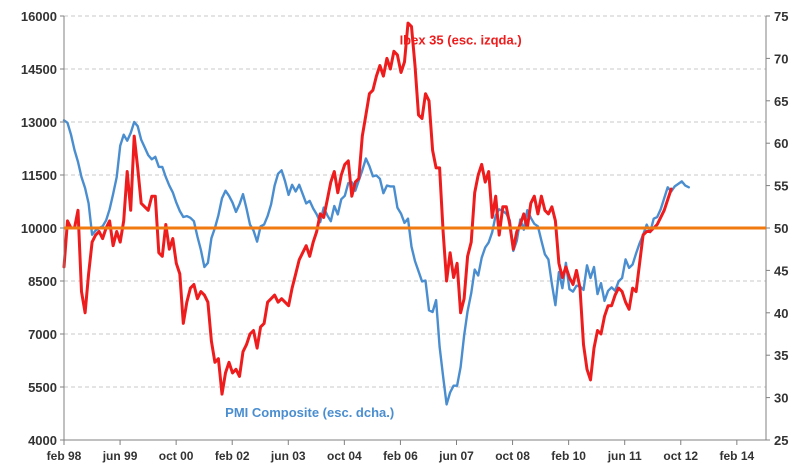  What do you see at coordinates (781, 16) in the screenshot?
I see `y-right-tick-label: 75` at bounding box center [781, 16].